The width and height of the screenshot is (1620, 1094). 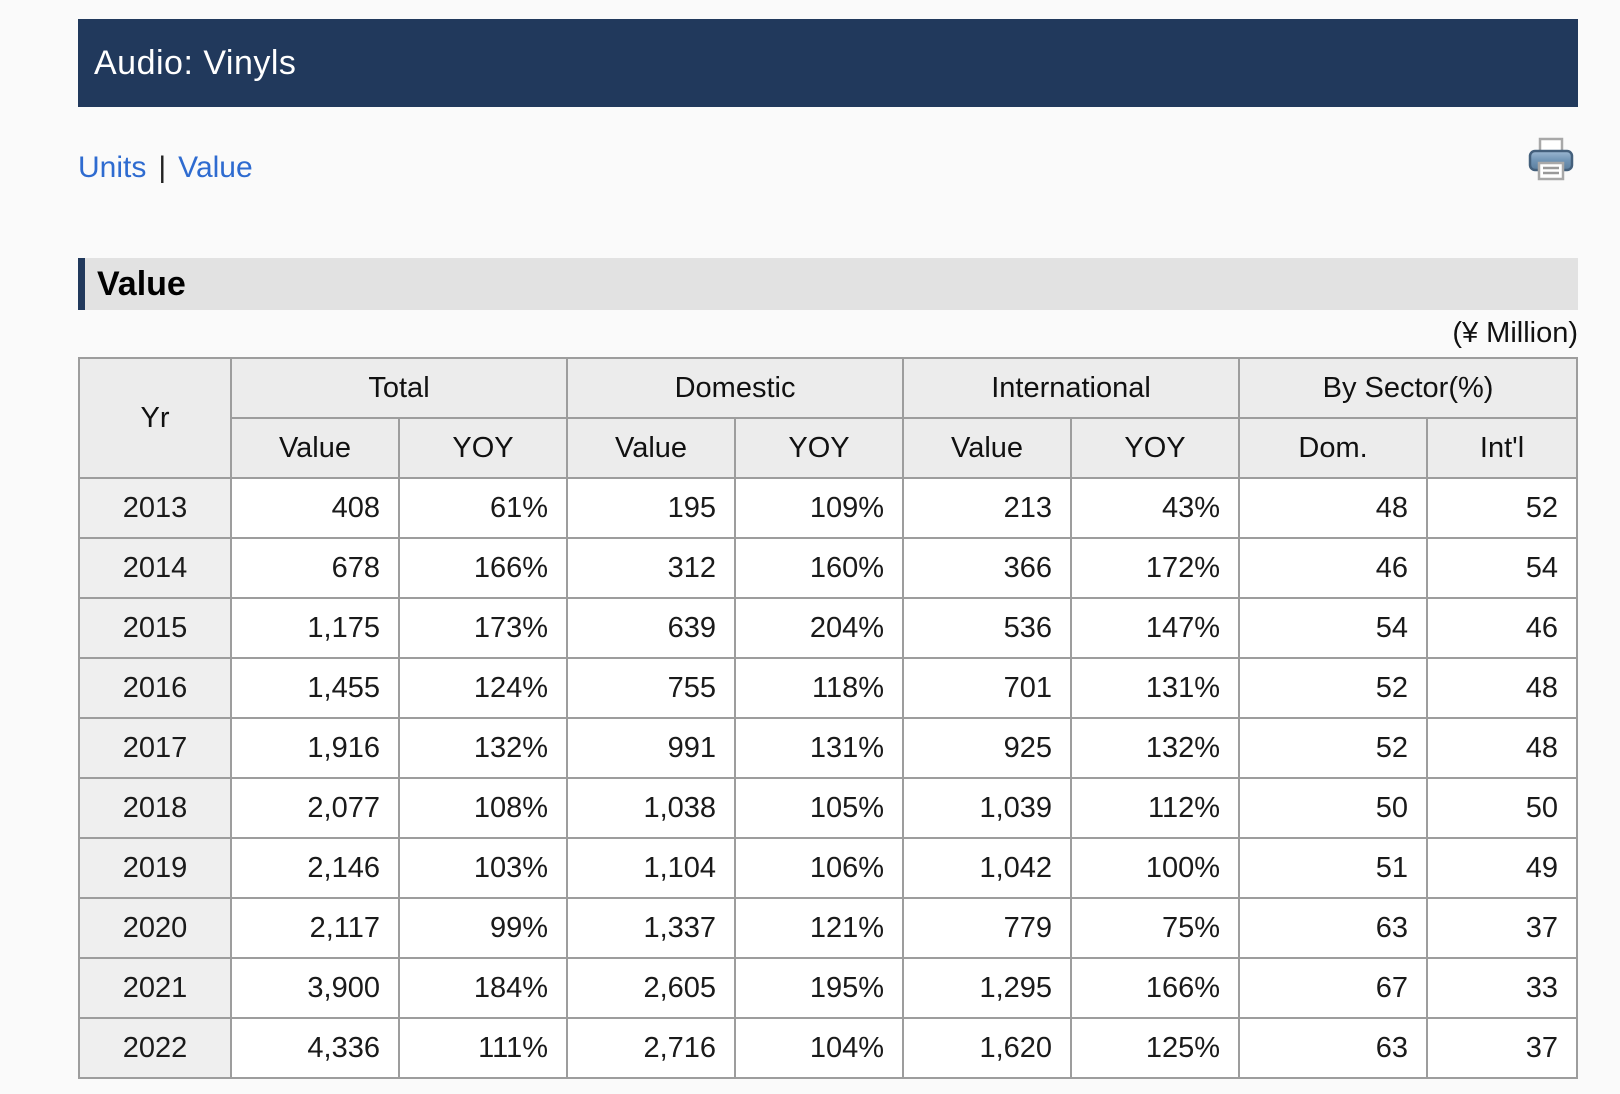 What do you see at coordinates (483, 508) in the screenshot?
I see `value-cell: 61%` at bounding box center [483, 508].